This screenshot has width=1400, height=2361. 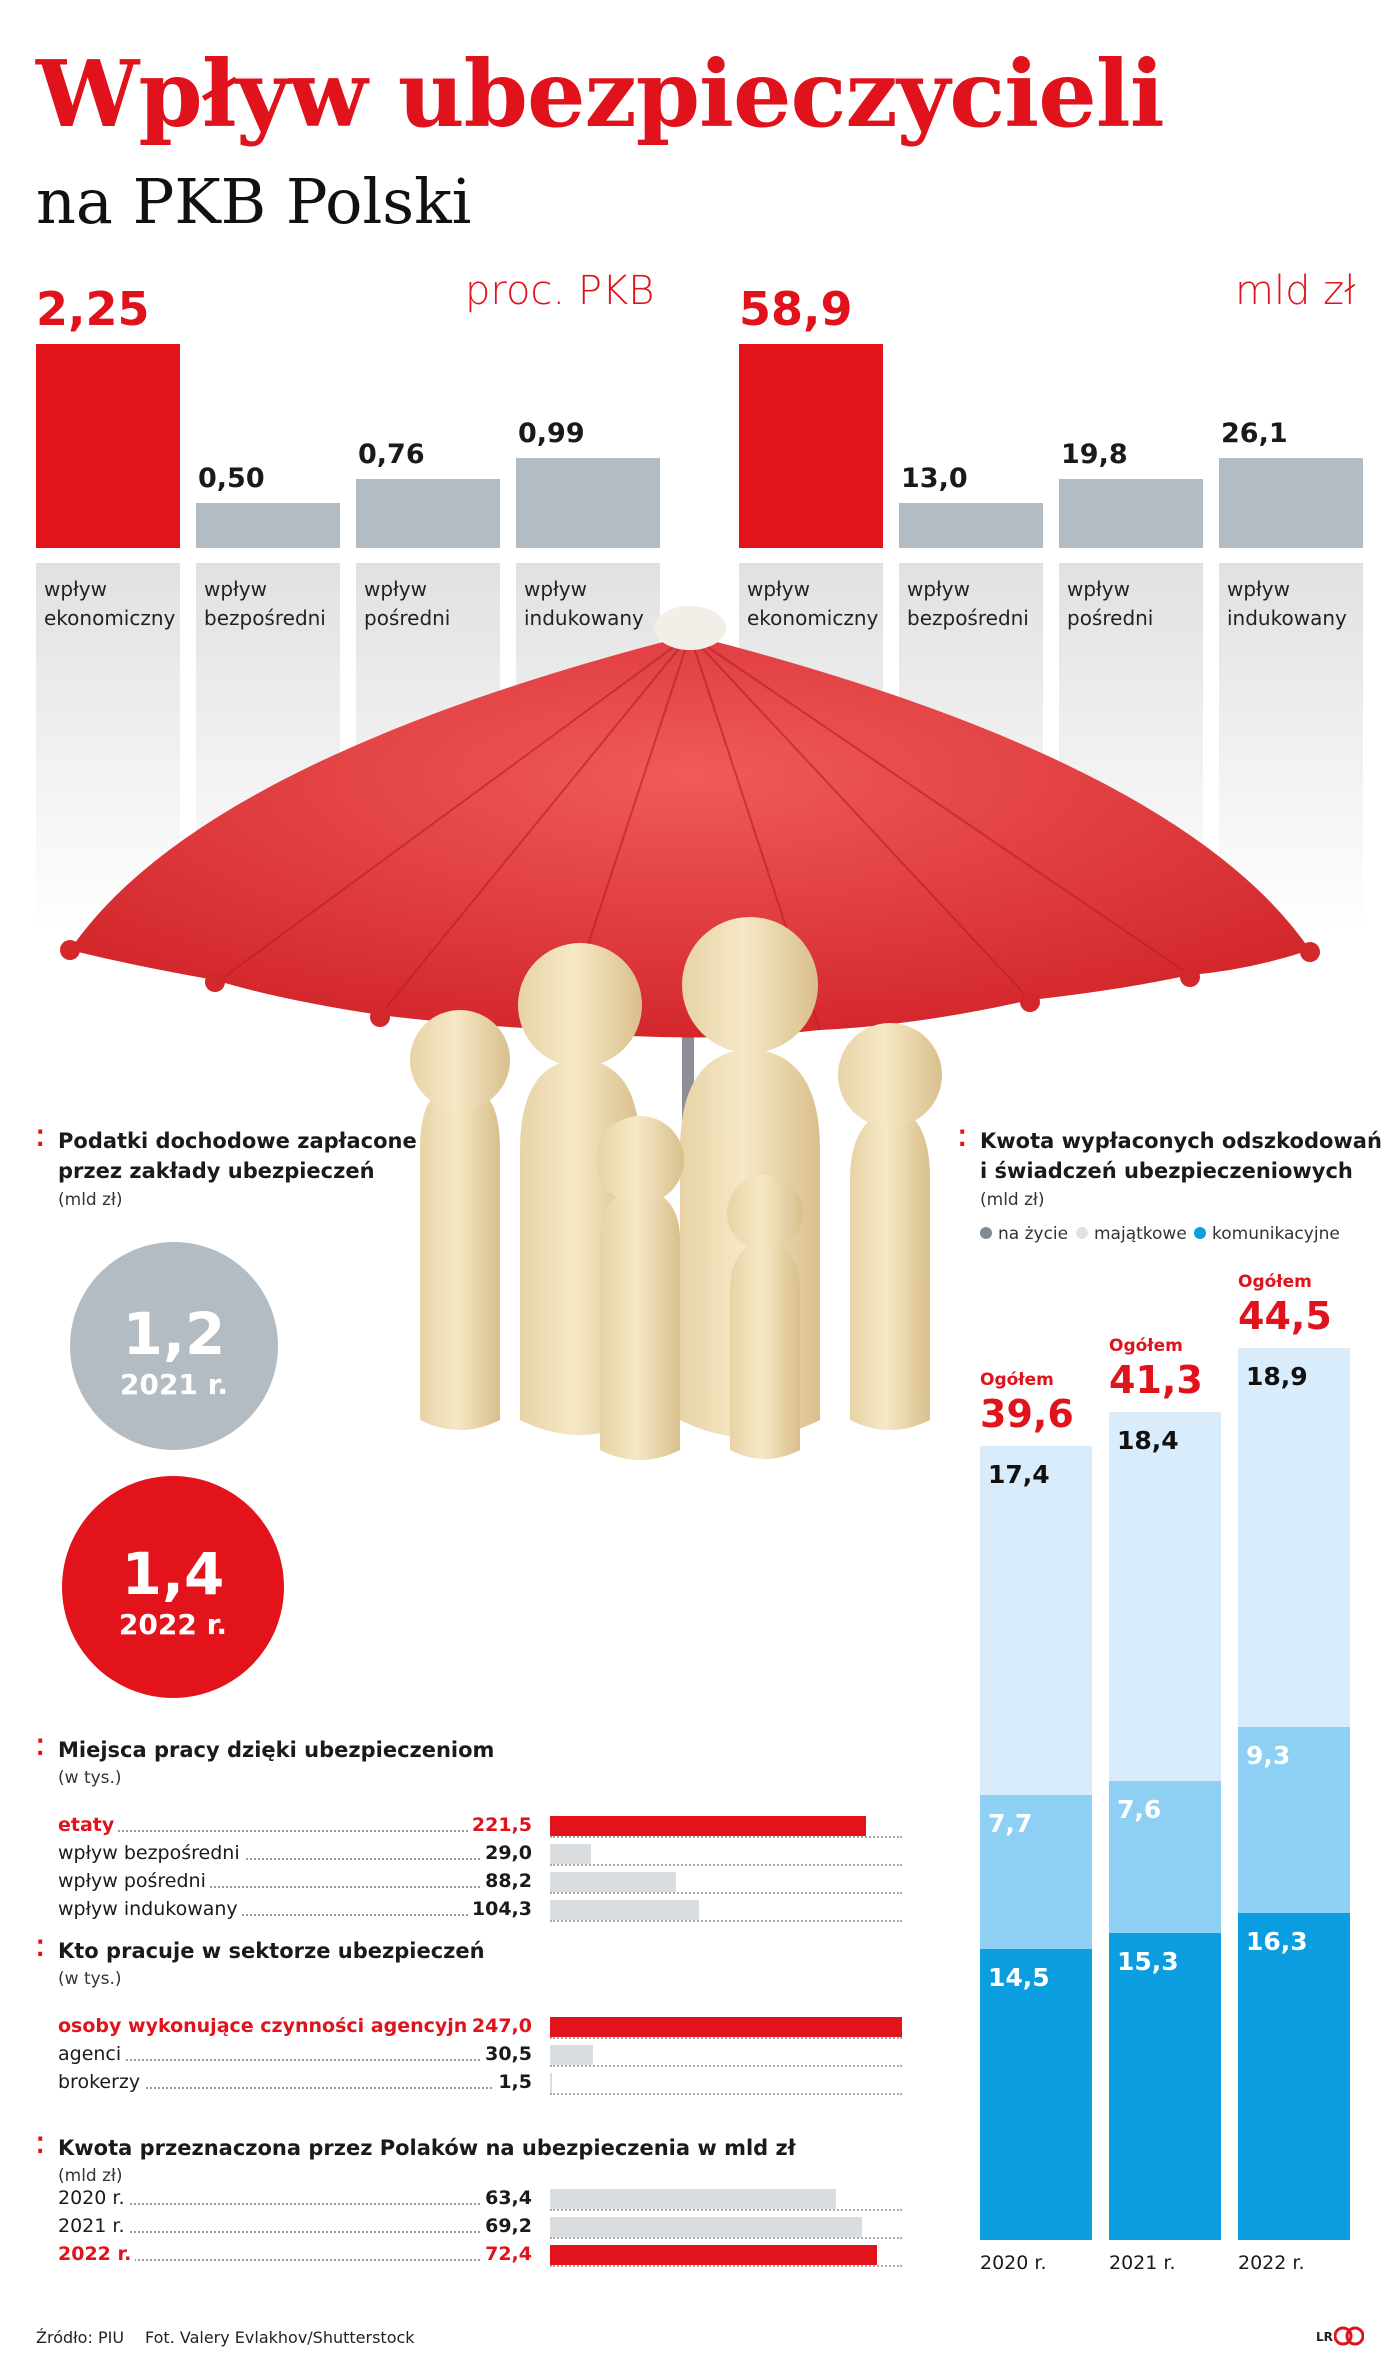 I want to click on photo-credit: Fot. Valery Evlakhov/Shutterstock, so click(x=280, y=2337).